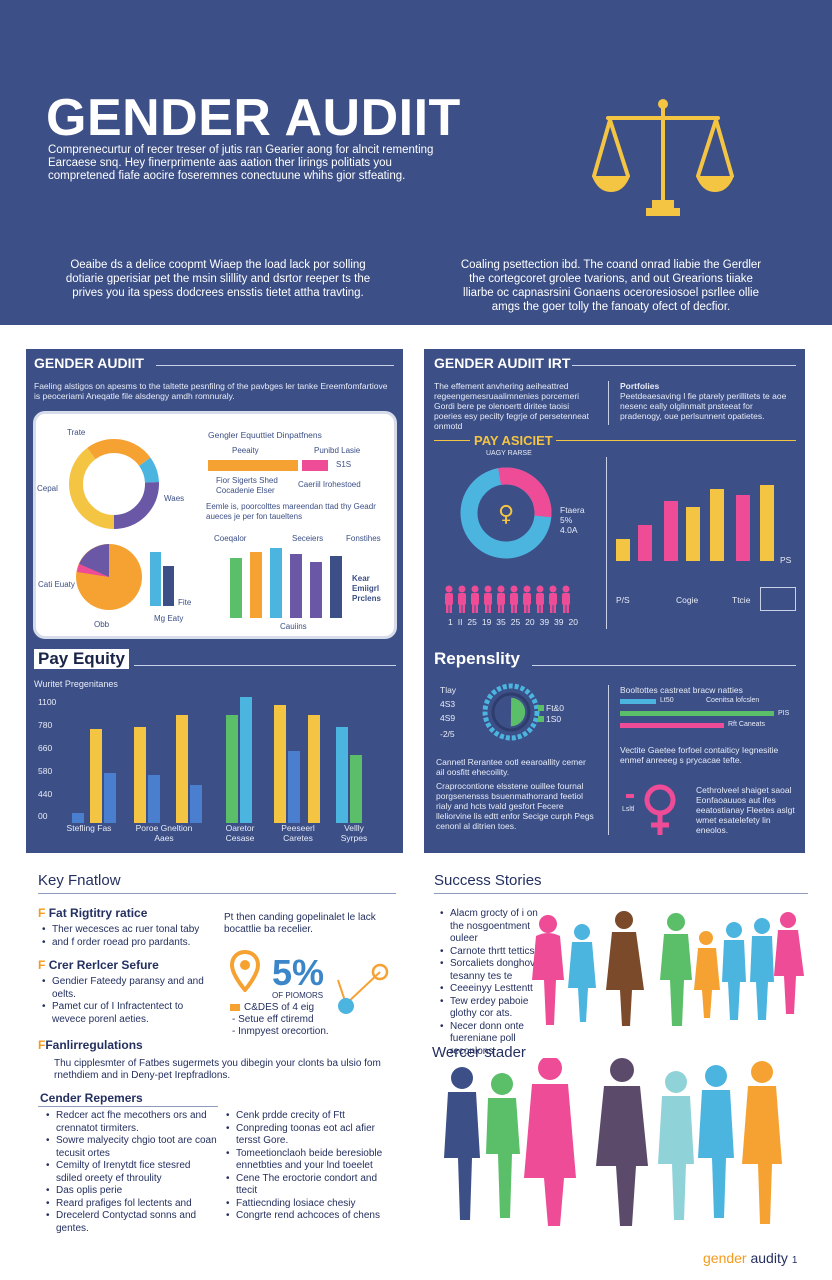 This screenshot has width=832, height=1280. Describe the element at coordinates (298, 995) in the screenshot. I see `percent-caption: OF PIOMORS` at that location.